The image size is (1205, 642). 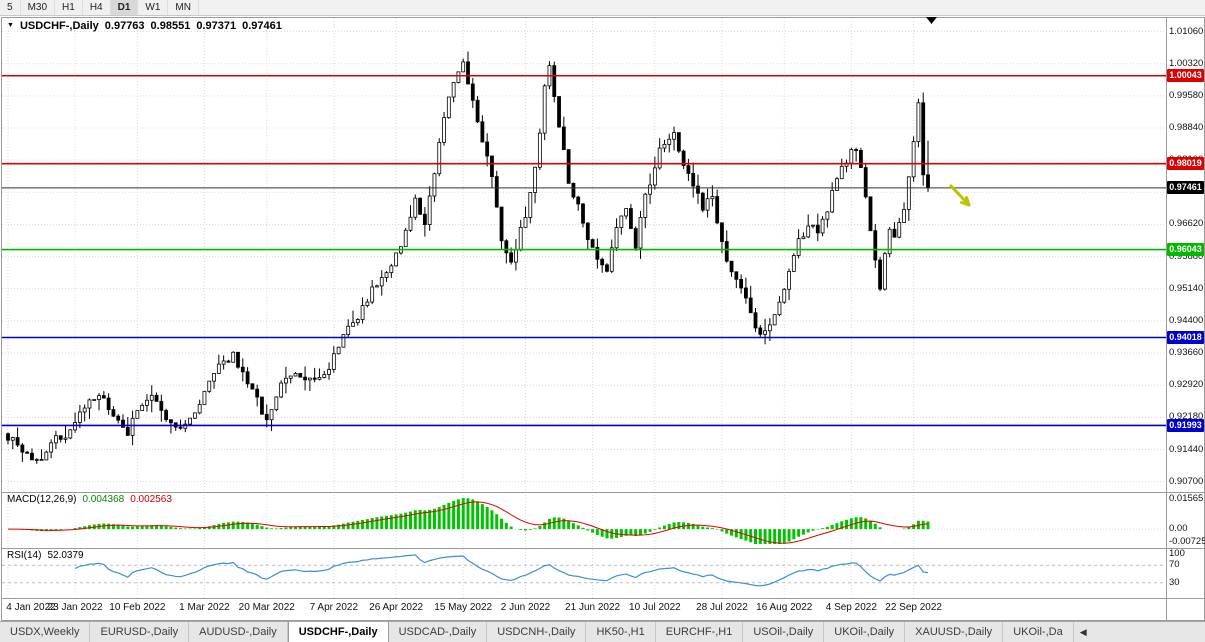 I want to click on timeframe-w1: W1, so click(x=153, y=7).